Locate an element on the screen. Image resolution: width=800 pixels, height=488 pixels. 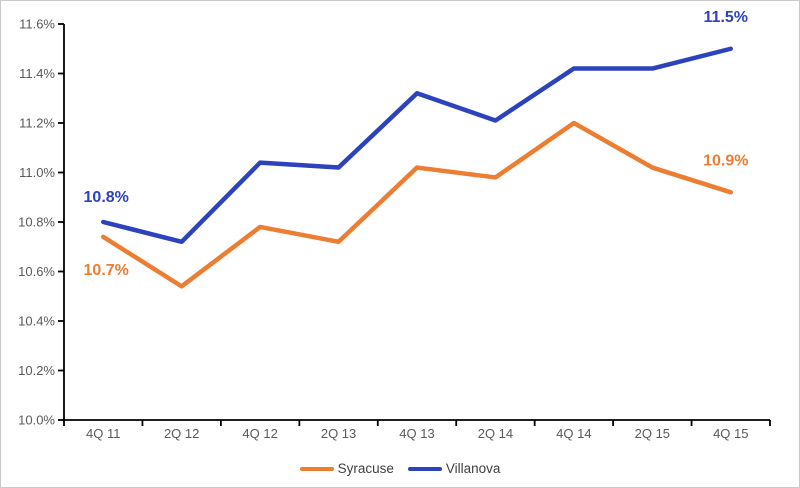
y-axis-tick-label: 10.8% is located at coordinates (36, 222).